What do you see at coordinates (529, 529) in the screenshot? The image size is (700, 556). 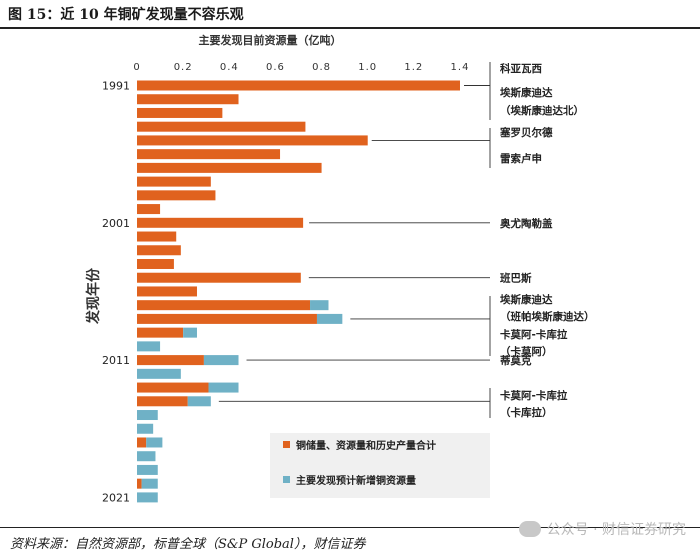 I see `wechat-icon` at bounding box center [529, 529].